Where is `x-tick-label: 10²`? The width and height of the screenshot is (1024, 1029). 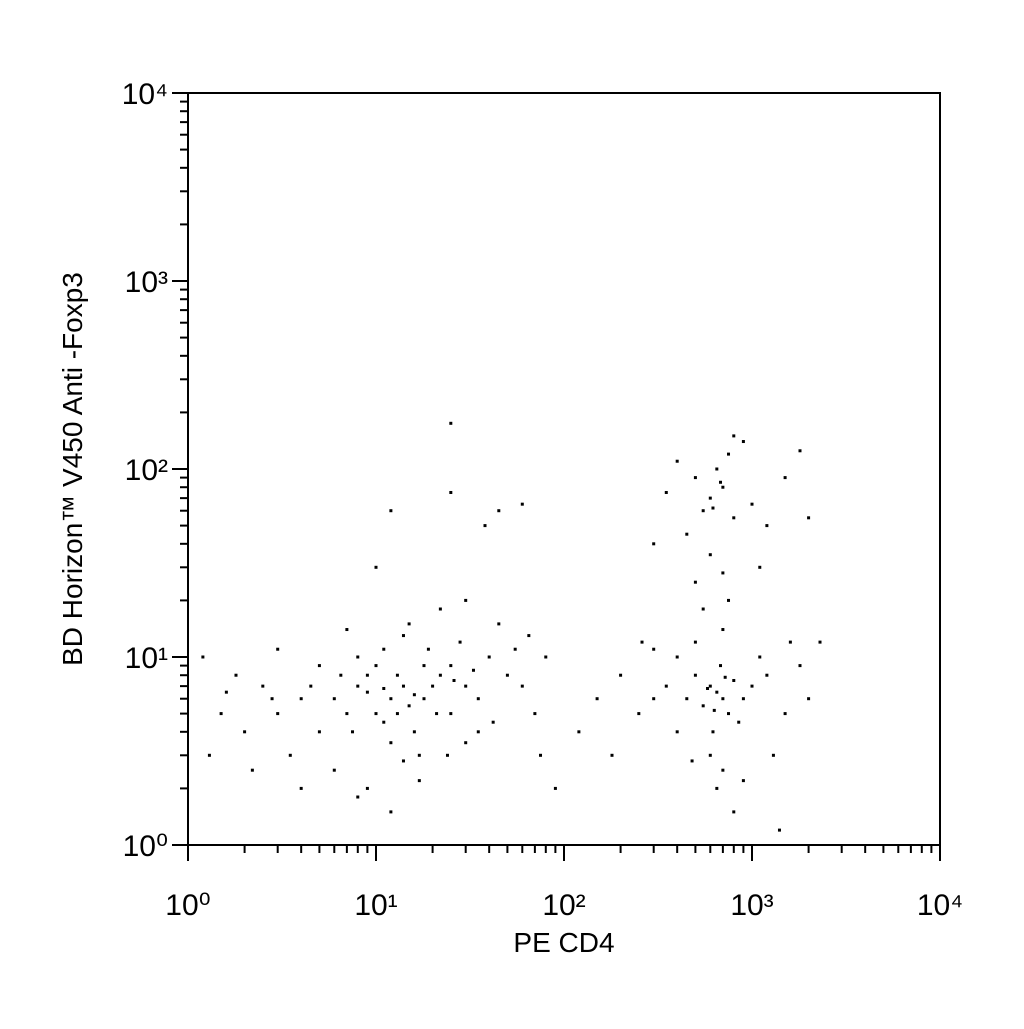
x-tick-label: 10² is located at coordinates (563, 905).